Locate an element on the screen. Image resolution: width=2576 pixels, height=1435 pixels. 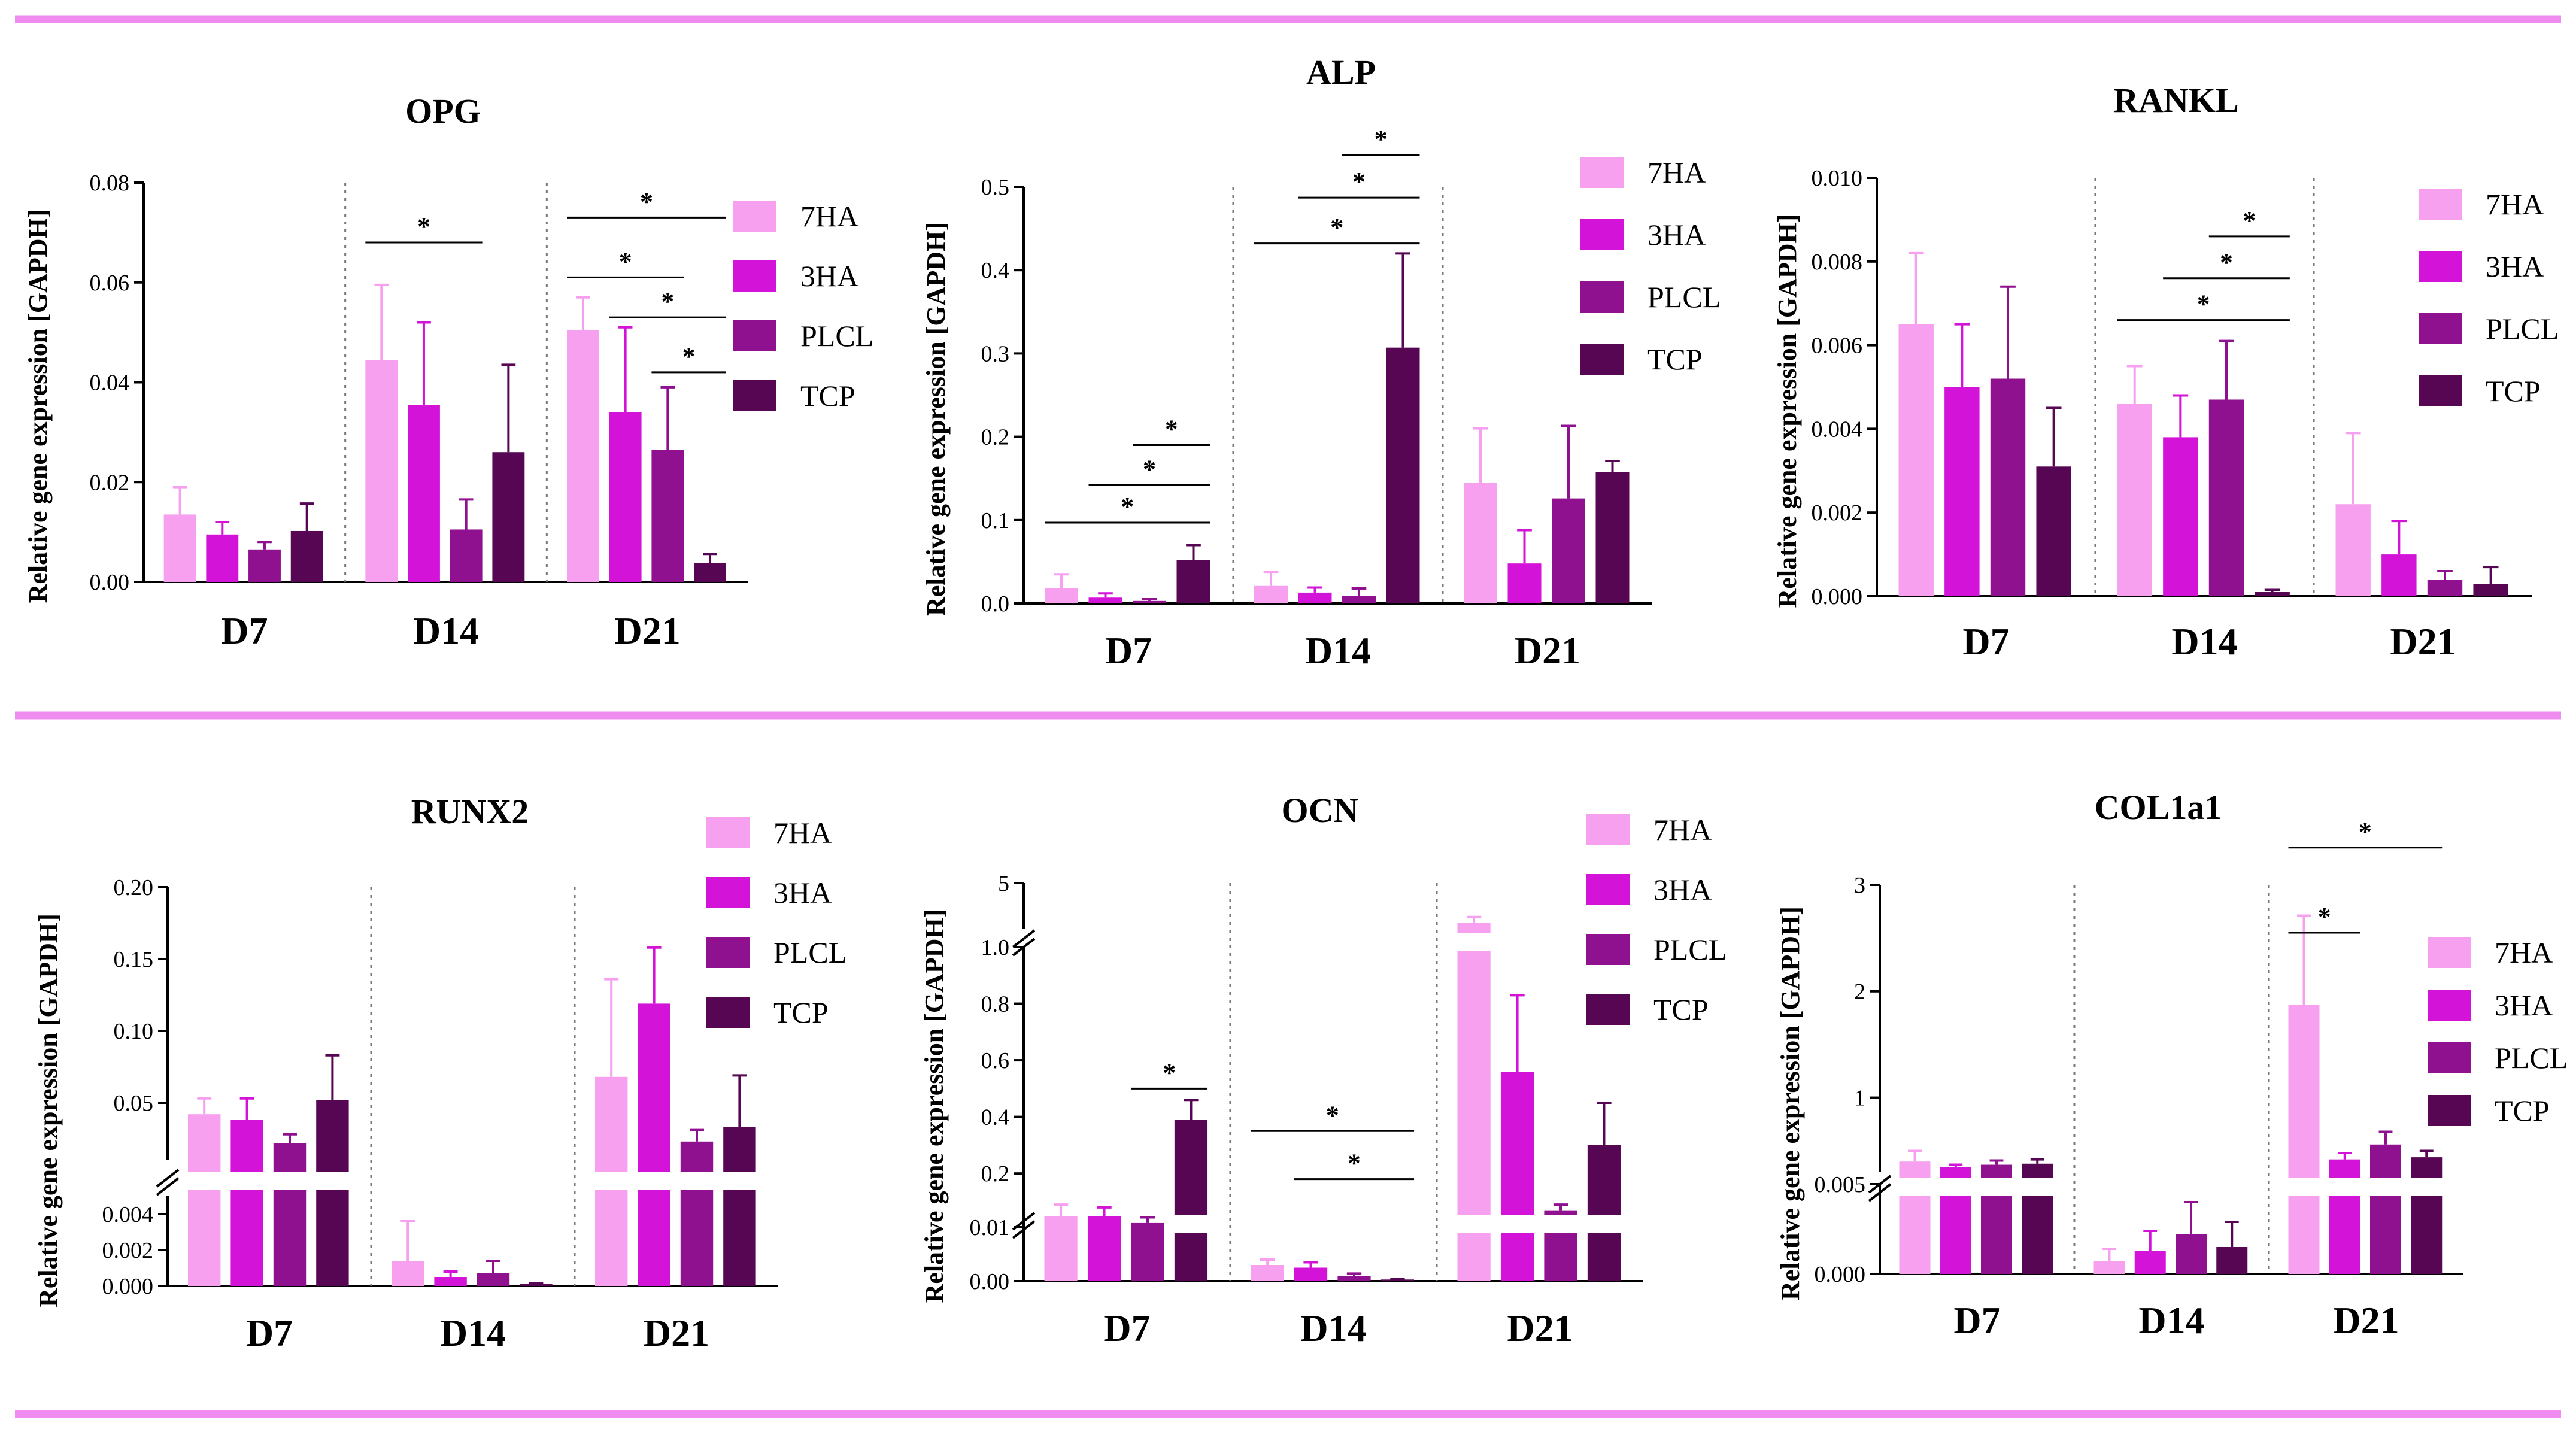
y-tick-label: 0.3 is located at coordinates (995, 353).